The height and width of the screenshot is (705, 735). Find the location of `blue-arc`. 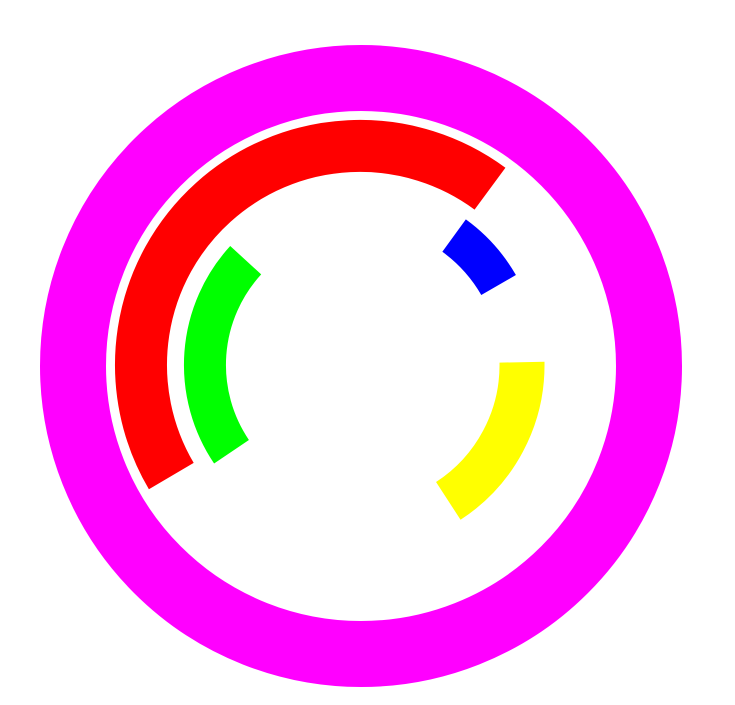

blue-arc is located at coordinates (478, 257).